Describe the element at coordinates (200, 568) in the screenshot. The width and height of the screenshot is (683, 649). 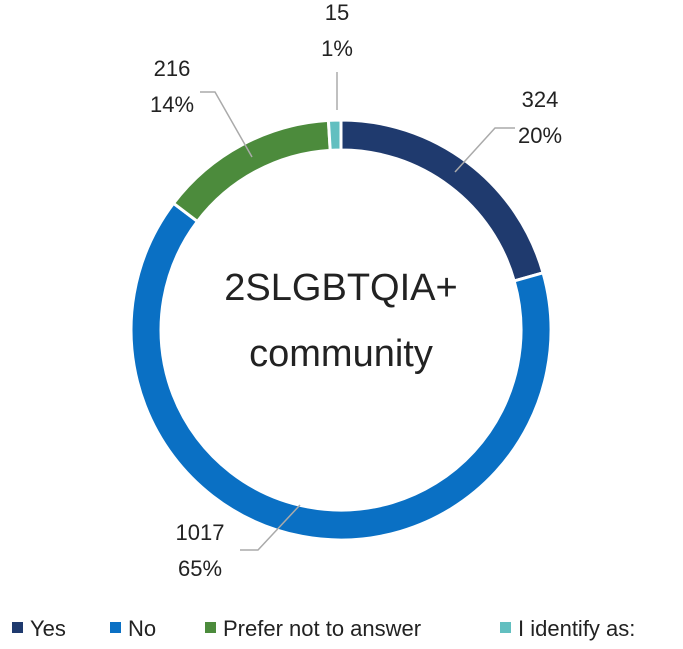
I see `data-label: 65%` at that location.